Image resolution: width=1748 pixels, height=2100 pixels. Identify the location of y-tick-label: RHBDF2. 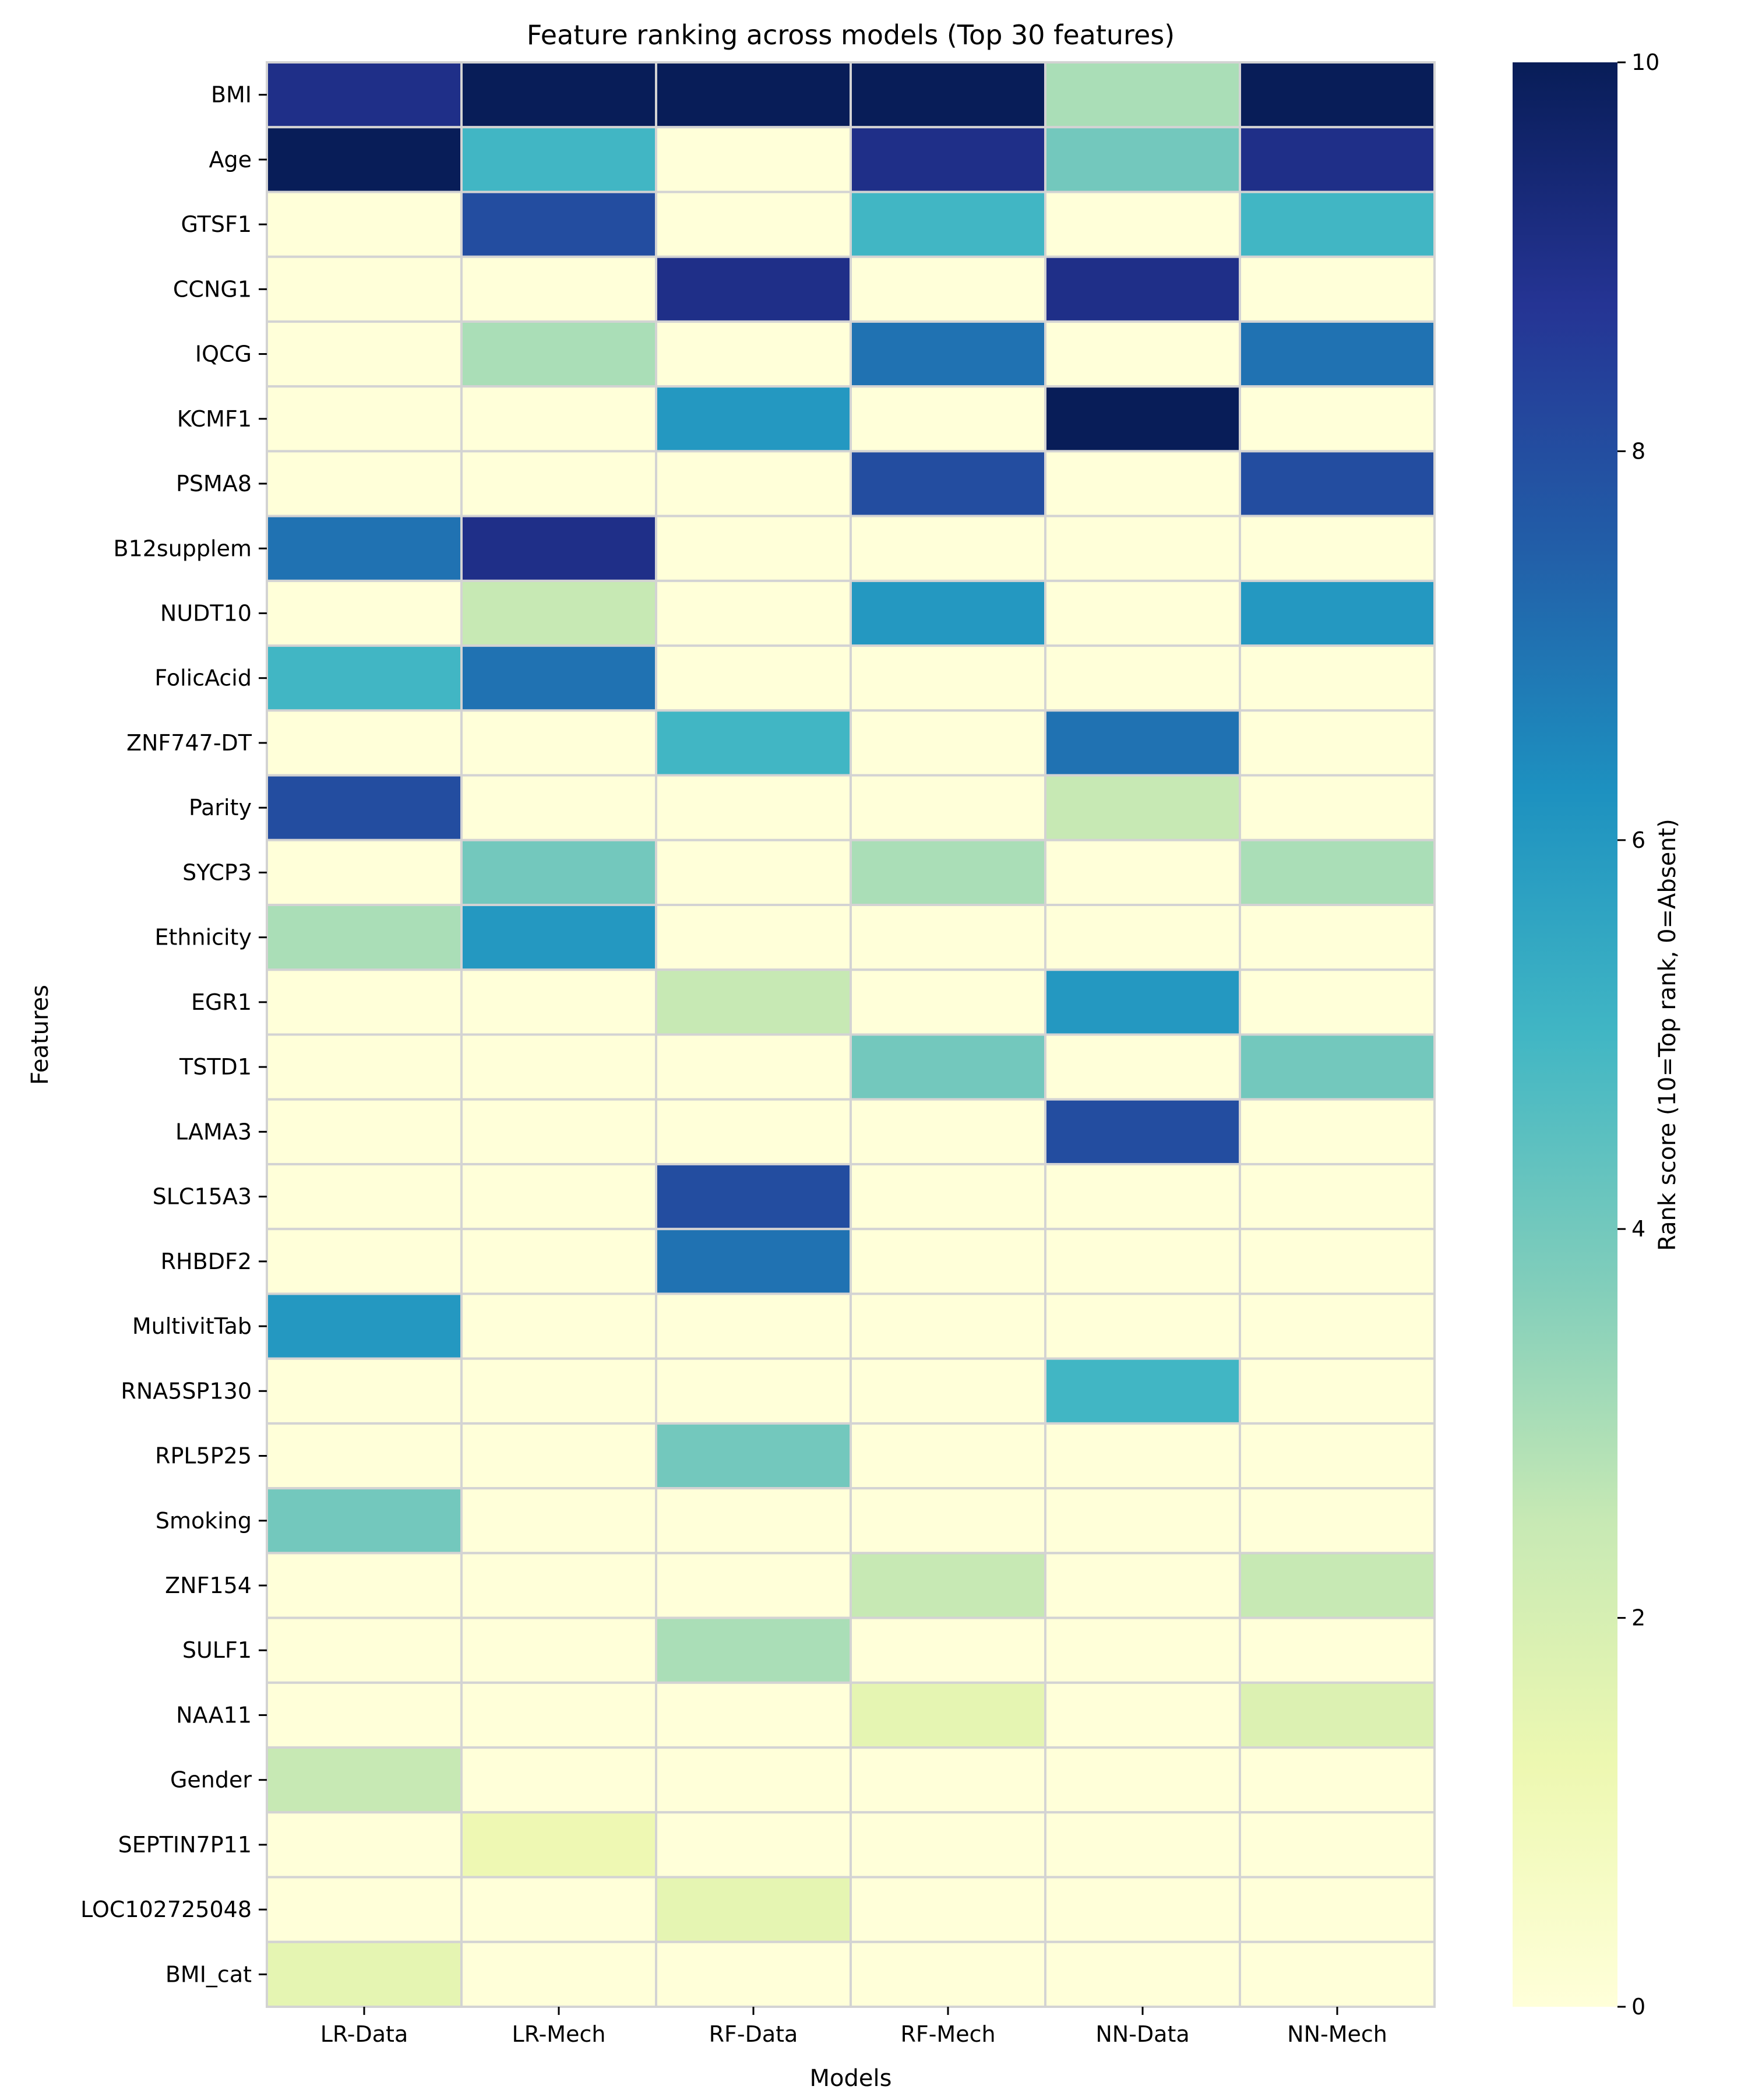
(206, 1261).